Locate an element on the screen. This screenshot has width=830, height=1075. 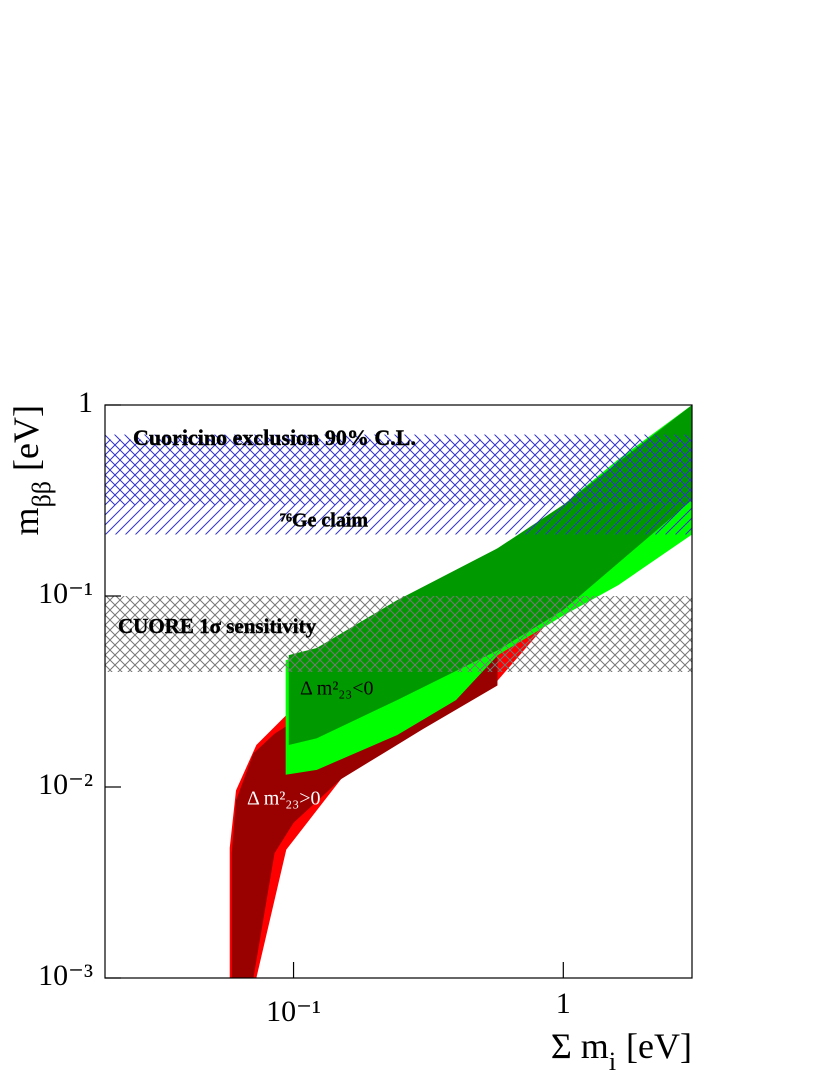
y-axis-title-part: ββ is located at coordinates (41, 494).